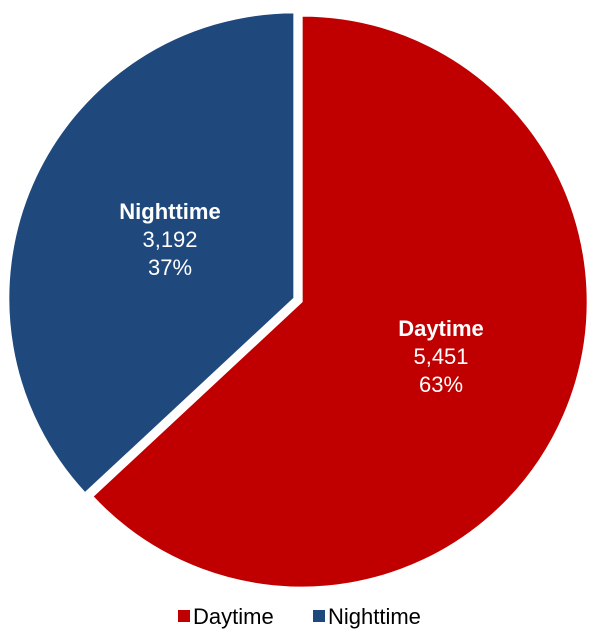 This screenshot has width=597, height=644. Describe the element at coordinates (441, 384) in the screenshot. I see `data-label-daytime-percent: 63%` at that location.